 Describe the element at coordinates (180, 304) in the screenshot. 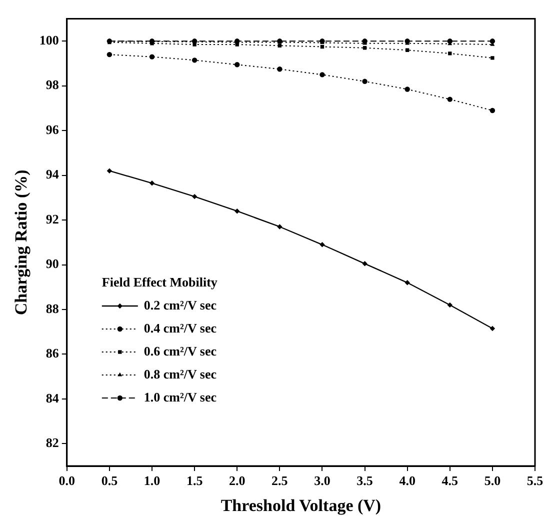

I see `legend-label: 0.2 cm²/V sec` at that location.